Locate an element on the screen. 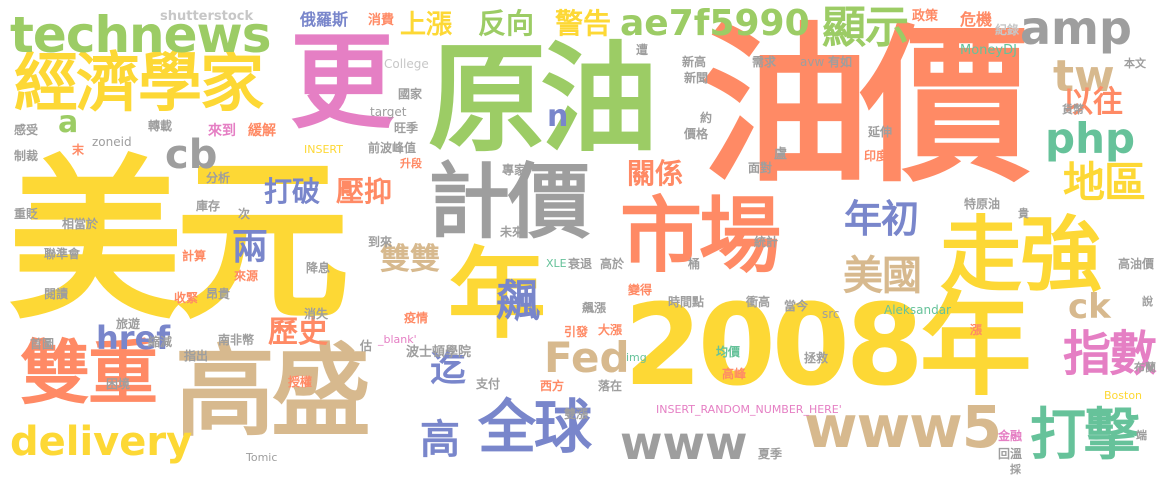 This screenshot has height=482, width=1175. word-cai: 採 is located at coordinates (1015, 469).